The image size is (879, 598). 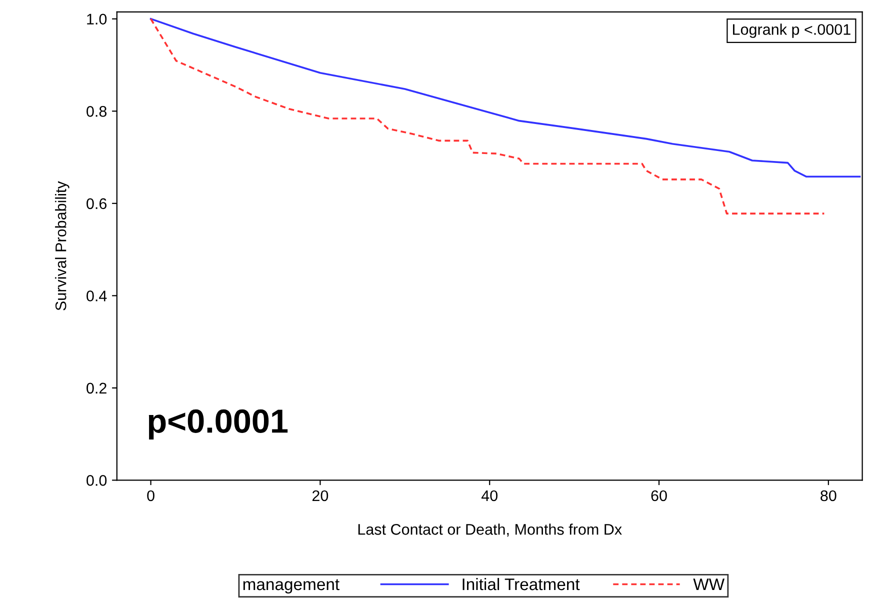 I want to click on x-tick-label: 40, so click(x=489, y=496).